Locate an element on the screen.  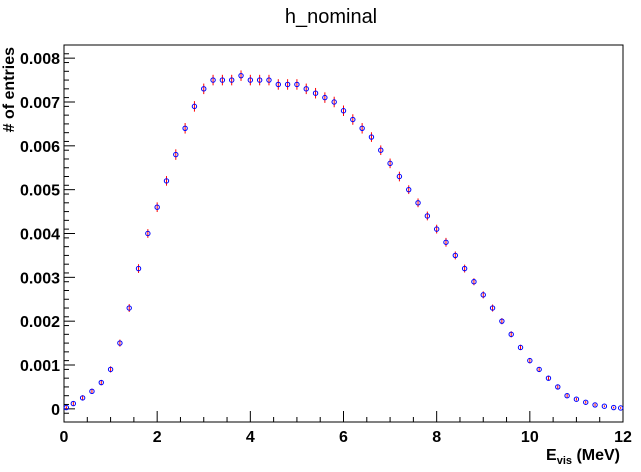
x-axis-title-rest: (MeV) is located at coordinates (596, 455).